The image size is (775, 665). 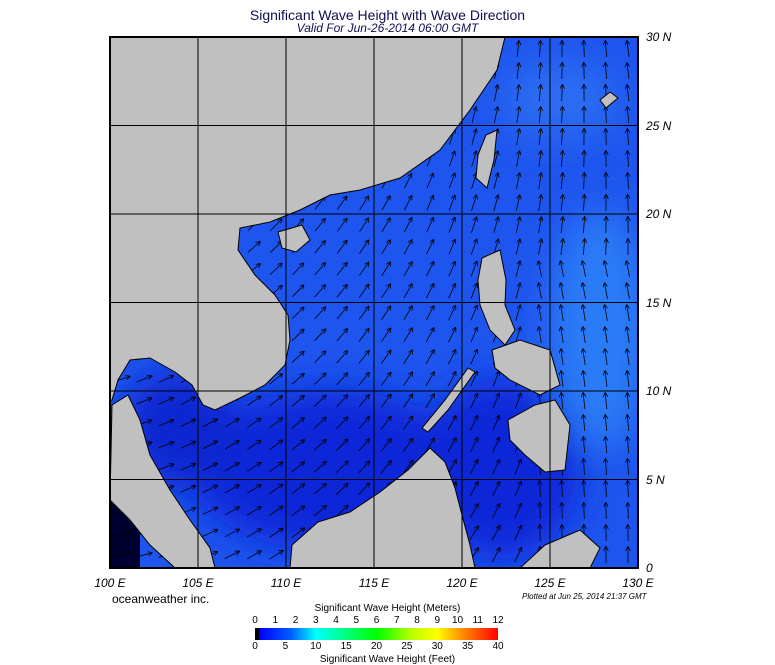 What do you see at coordinates (417, 620) in the screenshot?
I see `colorbar-tick-meters: 8` at bounding box center [417, 620].